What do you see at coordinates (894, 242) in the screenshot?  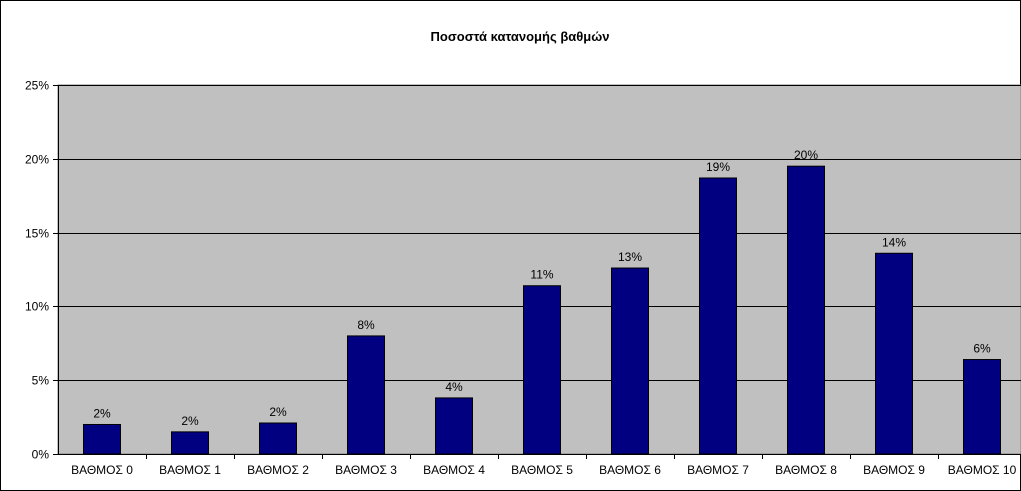 I see `data-label: 14%` at bounding box center [894, 242].